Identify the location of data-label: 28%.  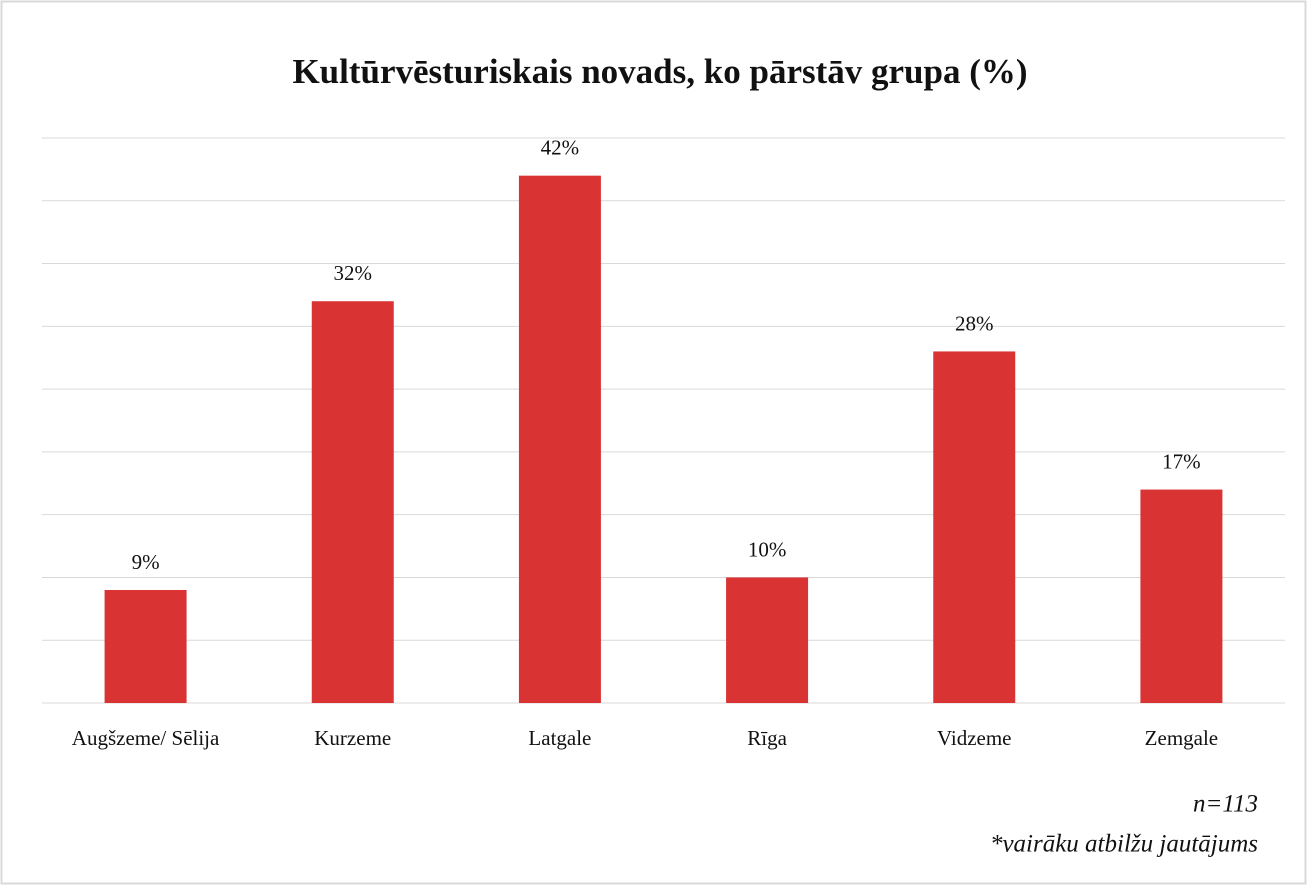
(974, 323).